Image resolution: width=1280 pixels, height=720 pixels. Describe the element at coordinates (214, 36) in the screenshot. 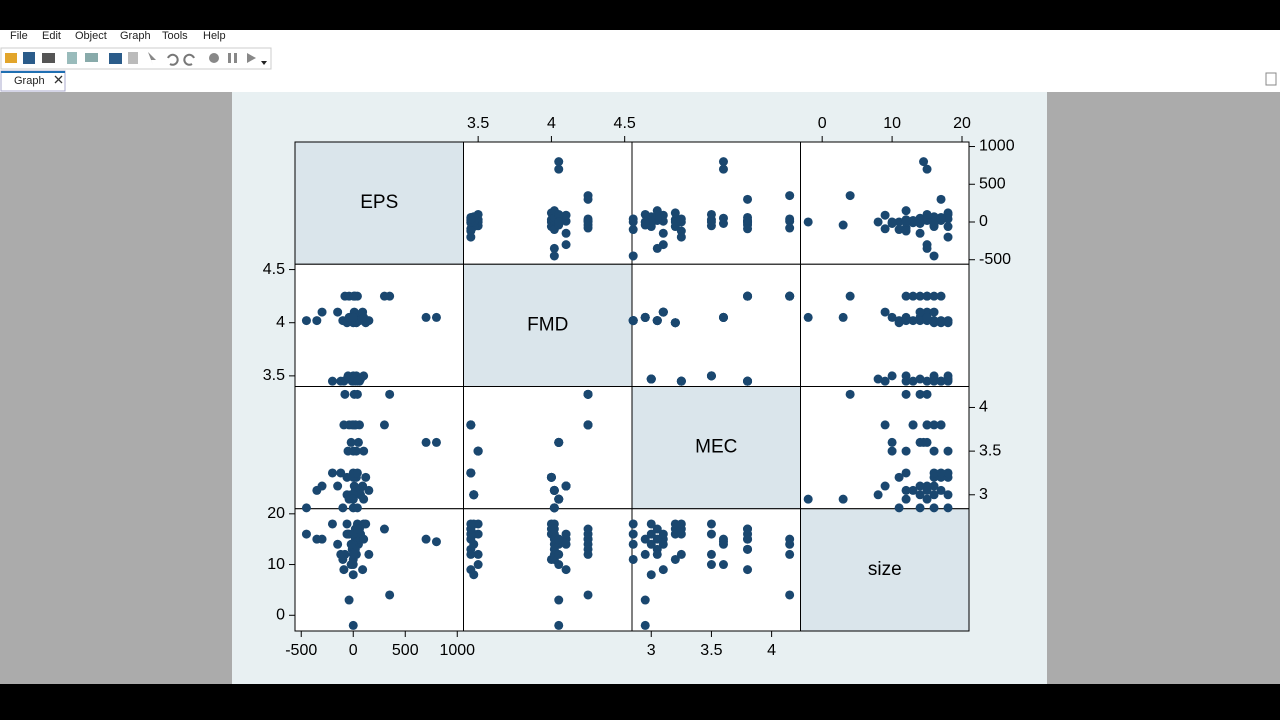

I see `menu-item: Help` at that location.